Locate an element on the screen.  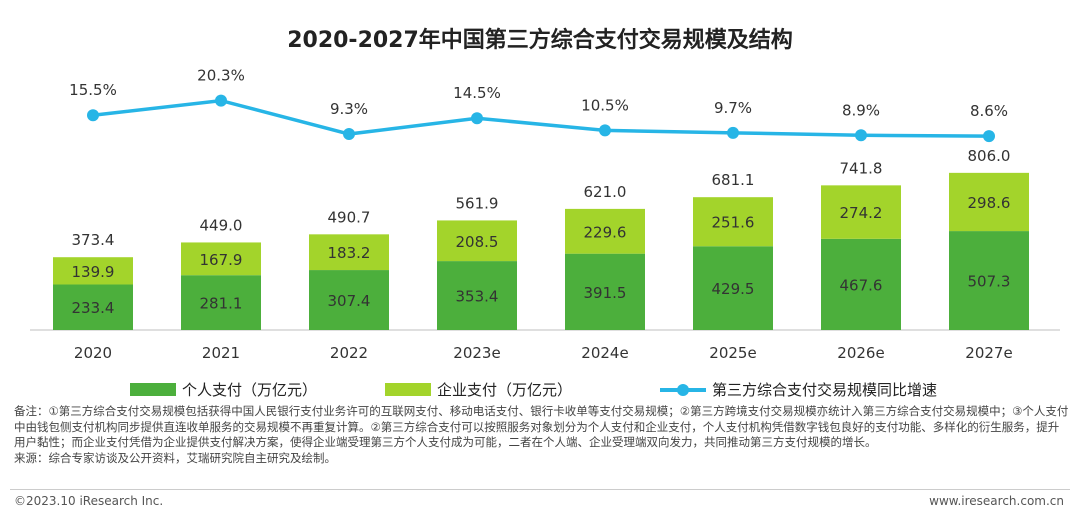
chart-title: 2020-2027年中国第三方综合支付交易规模及结构 is located at coordinates (540, 40).